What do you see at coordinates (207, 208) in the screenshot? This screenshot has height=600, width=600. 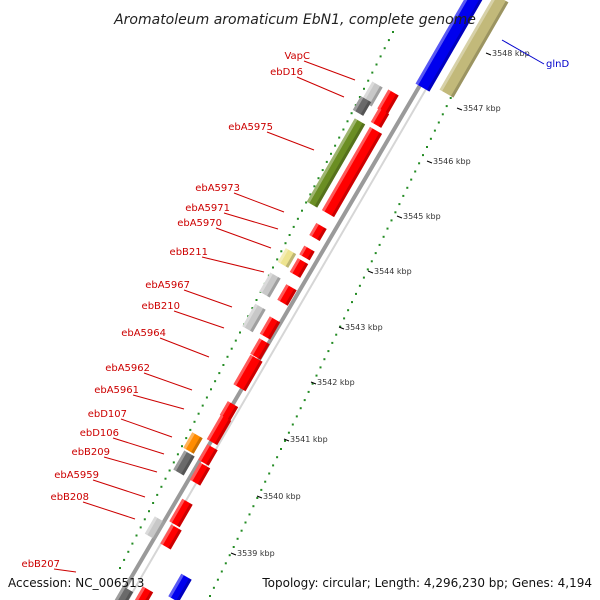 I see `gene-label: ebA5971` at bounding box center [207, 208].